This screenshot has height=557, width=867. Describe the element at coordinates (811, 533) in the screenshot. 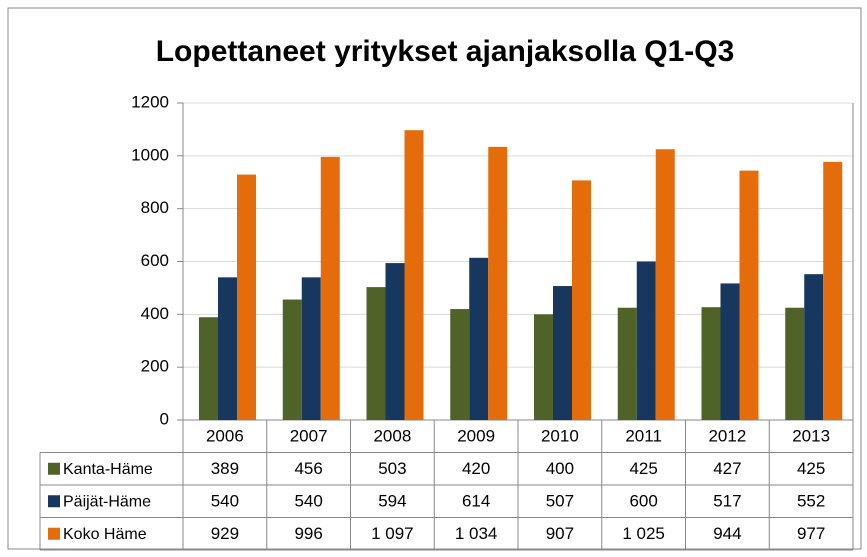

I see `data-label: 977` at that location.